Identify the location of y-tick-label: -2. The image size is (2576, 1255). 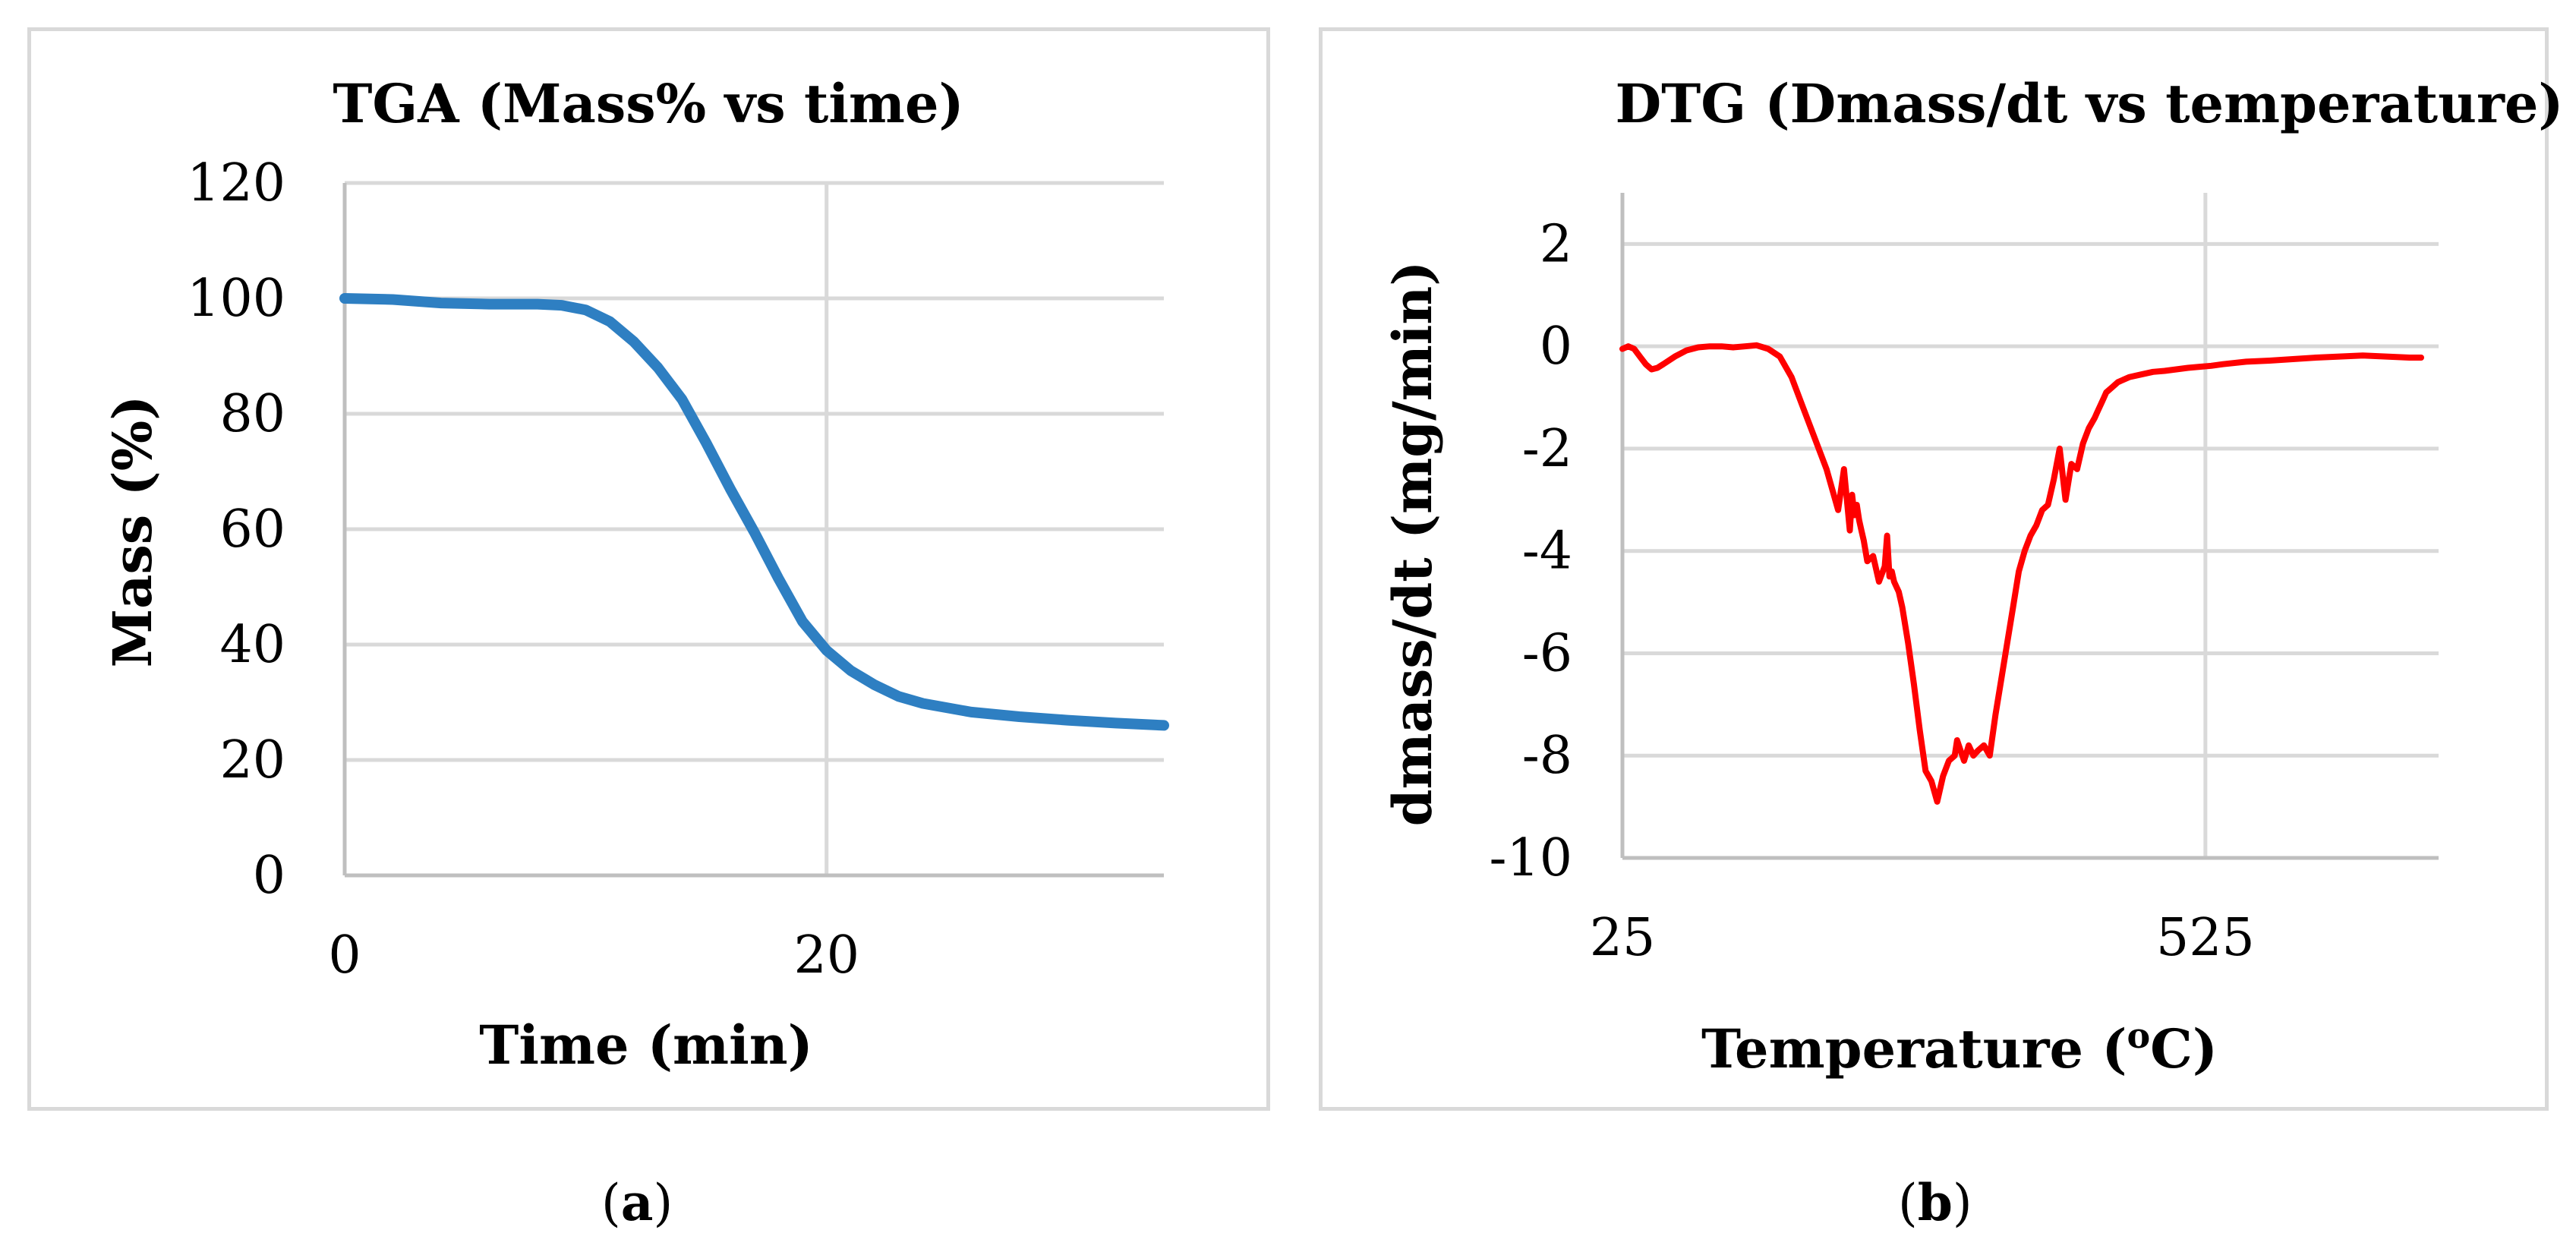
(1547, 449).